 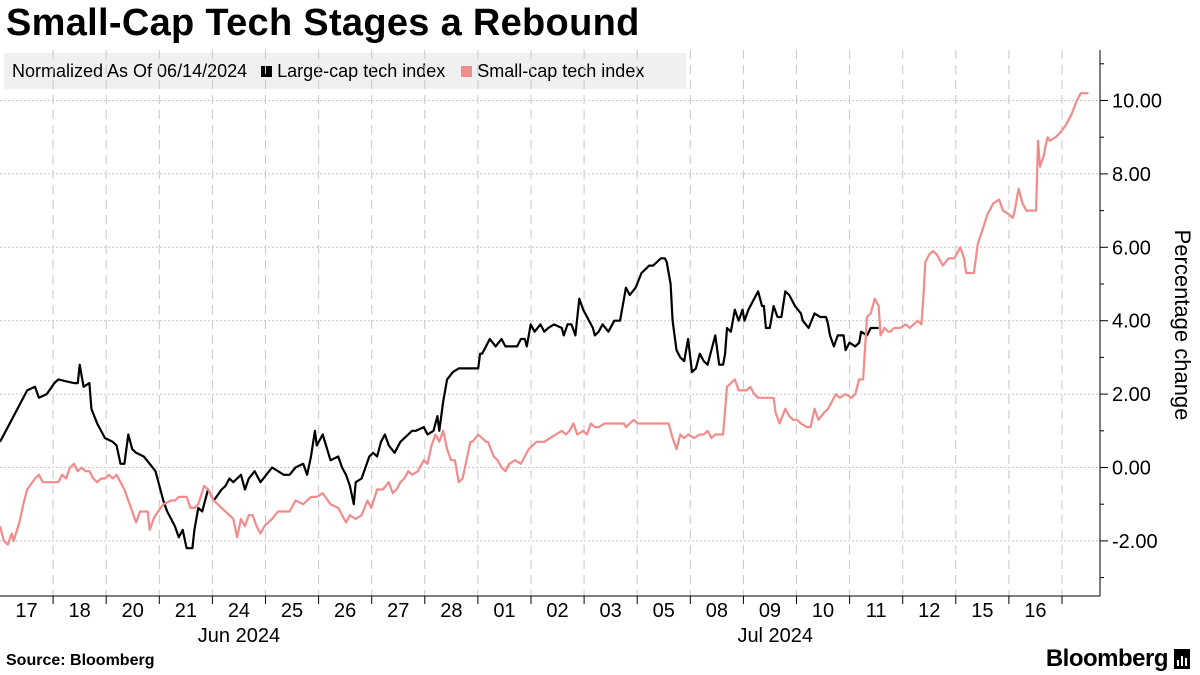 I want to click on month-label: Jul 2024, so click(x=775, y=636).